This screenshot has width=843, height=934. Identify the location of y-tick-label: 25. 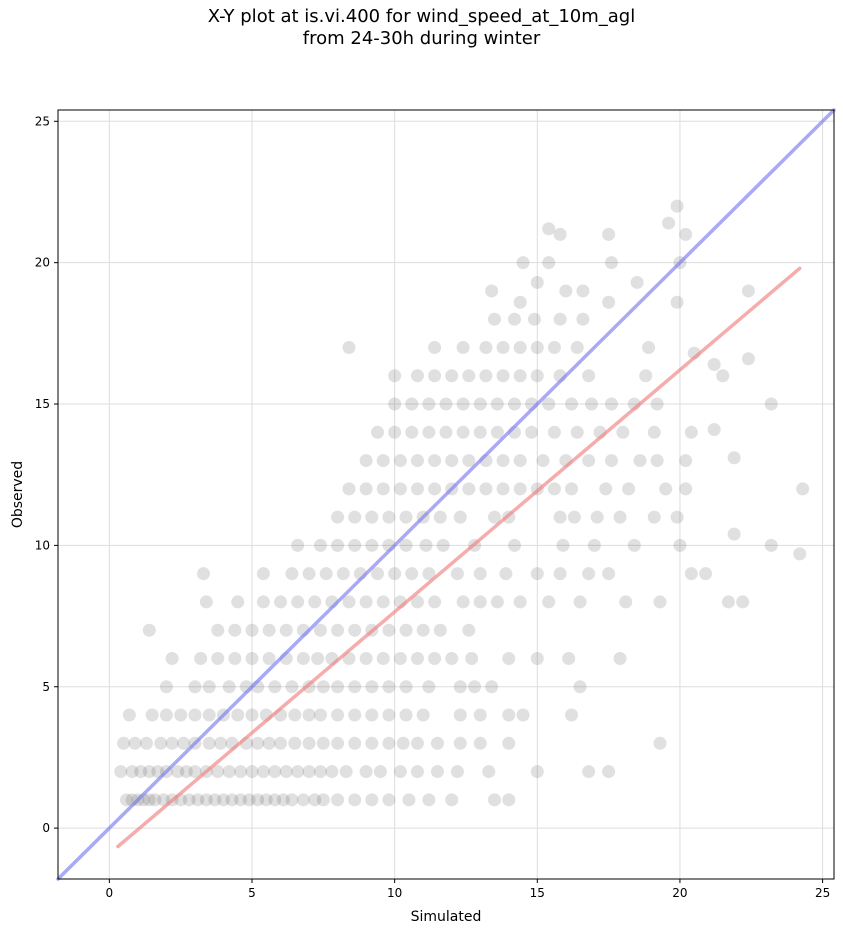
(42, 121).